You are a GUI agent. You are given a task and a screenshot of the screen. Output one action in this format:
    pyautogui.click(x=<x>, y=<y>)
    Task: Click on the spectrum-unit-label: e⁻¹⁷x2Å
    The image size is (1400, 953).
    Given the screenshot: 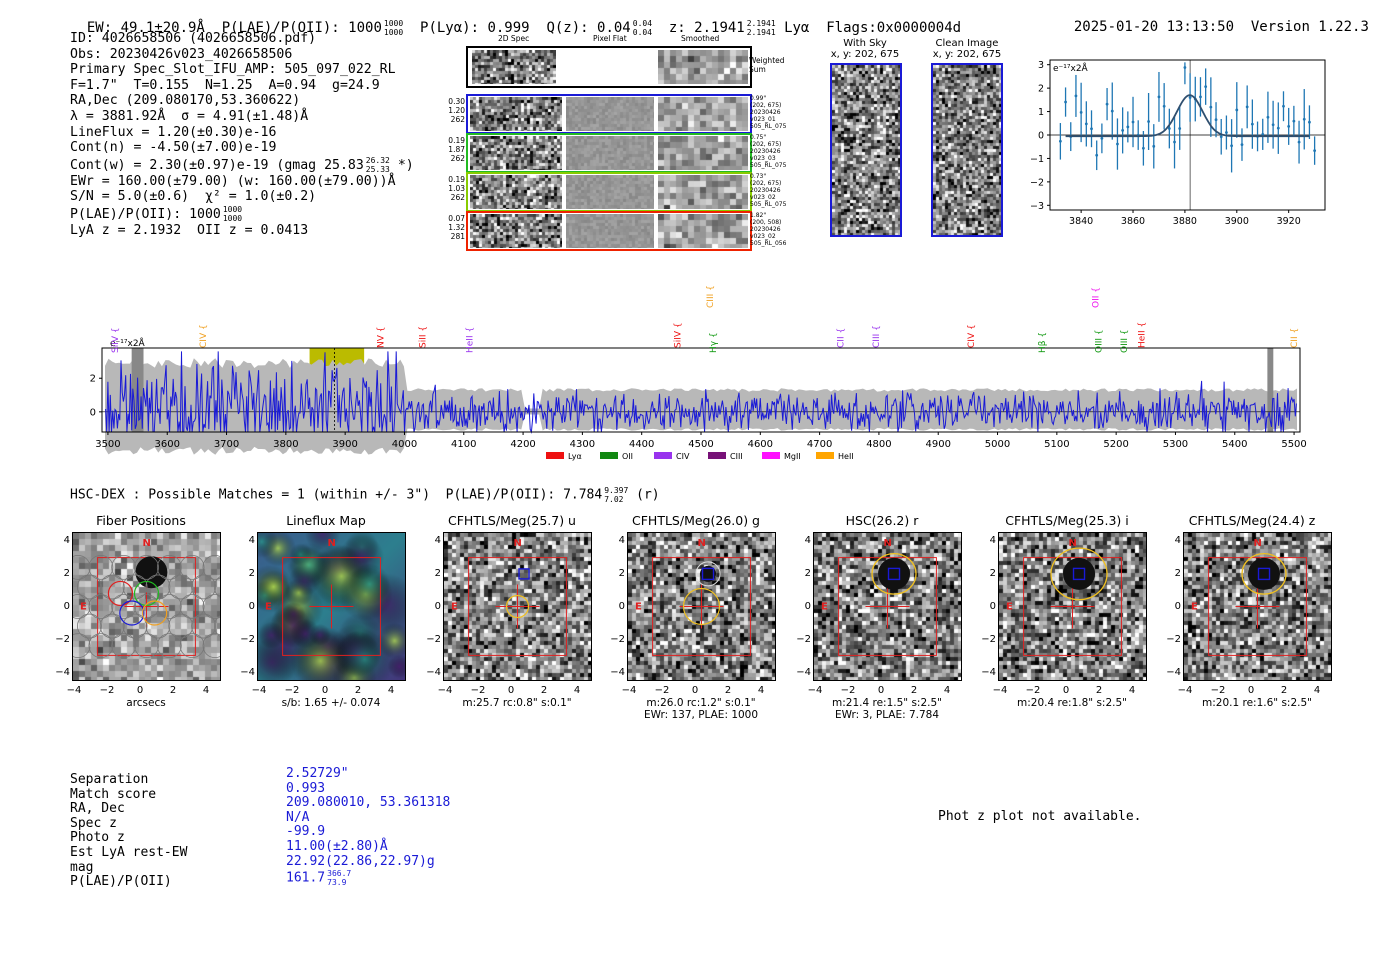 What is the action you would take?
    pyautogui.click(x=128, y=343)
    